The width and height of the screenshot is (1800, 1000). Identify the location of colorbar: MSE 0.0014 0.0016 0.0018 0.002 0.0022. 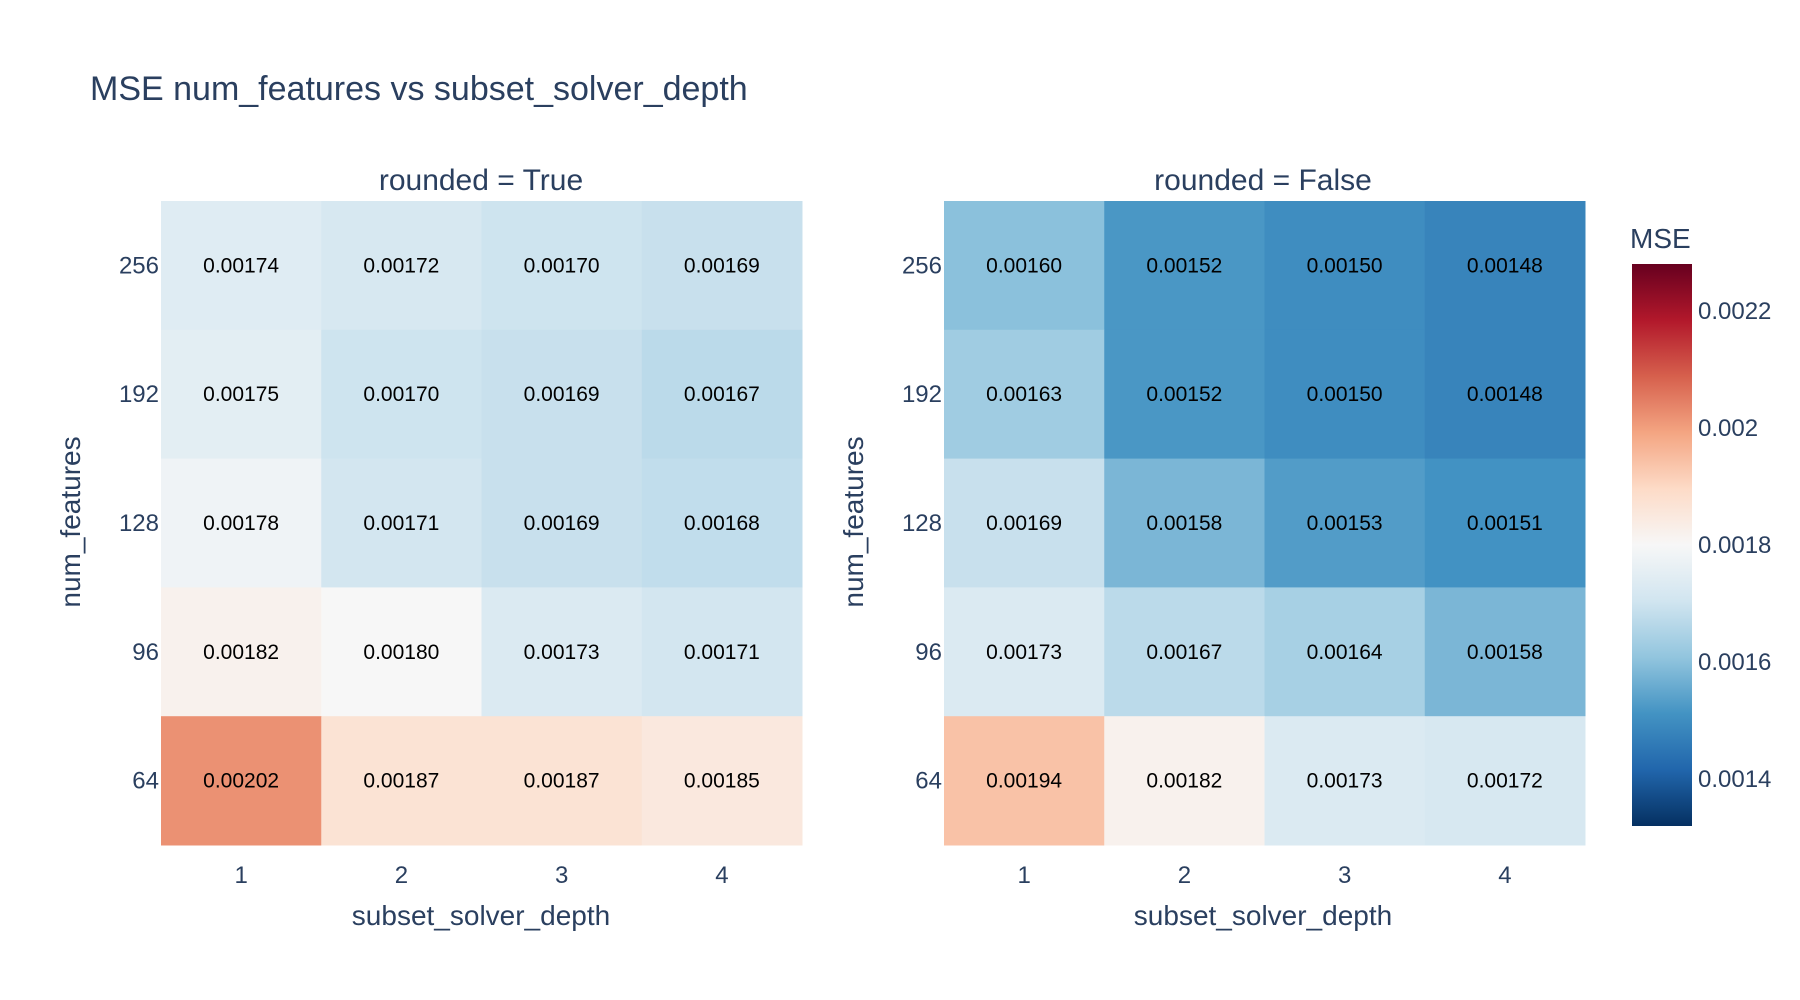
(1700, 524).